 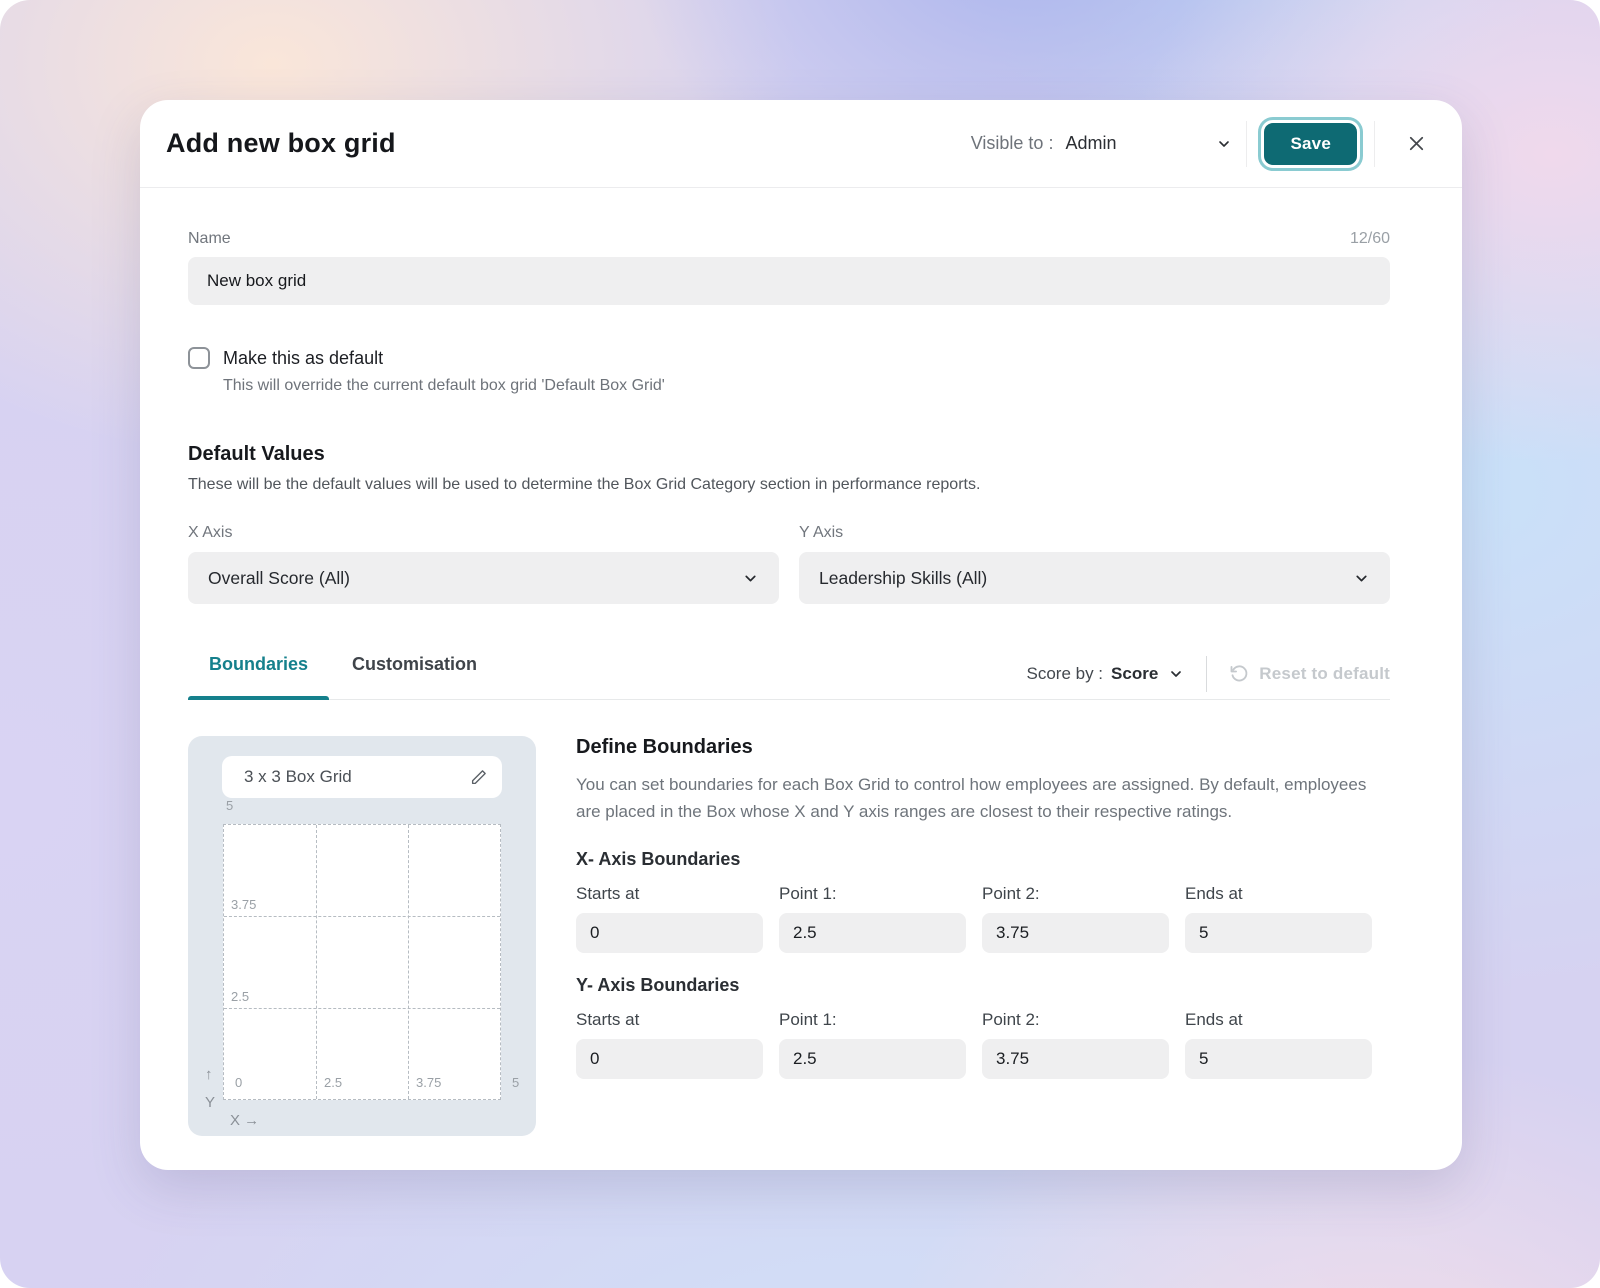 What do you see at coordinates (1105, 674) in the screenshot?
I see `score-by-dropdown: Score by : Score` at bounding box center [1105, 674].